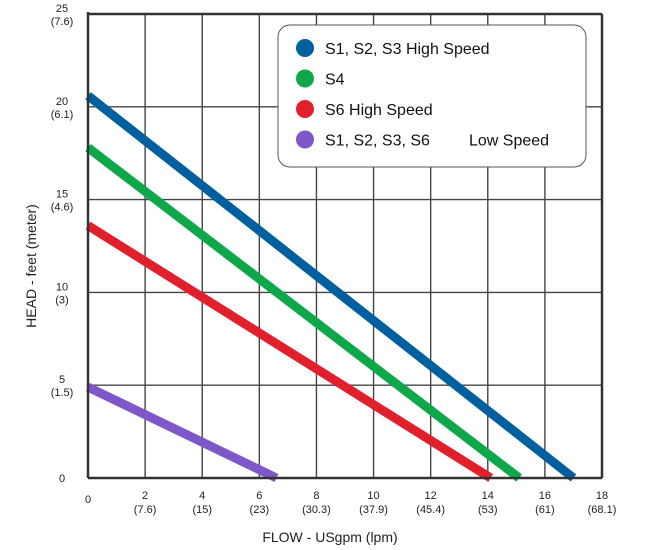  What do you see at coordinates (62, 380) in the screenshot?
I see `y-tick-label: 5` at bounding box center [62, 380].